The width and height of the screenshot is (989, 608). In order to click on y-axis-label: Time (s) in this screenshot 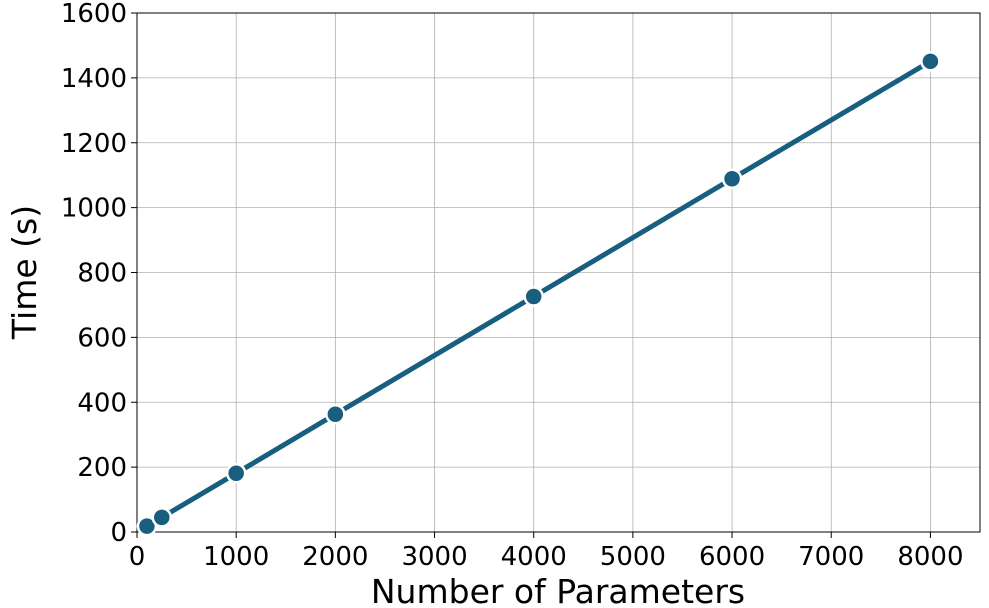, I will do `click(24, 272)`.